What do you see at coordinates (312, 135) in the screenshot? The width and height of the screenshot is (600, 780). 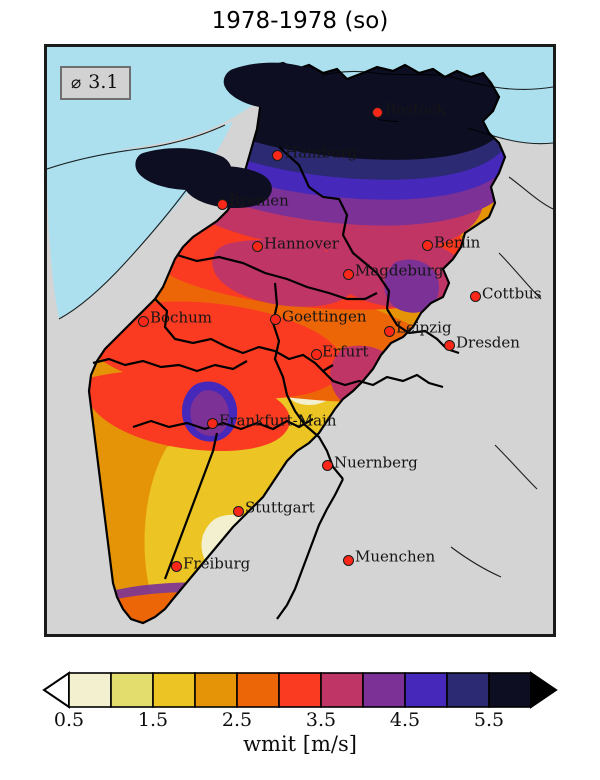 I see `extreme-value-patches` at bounding box center [312, 135].